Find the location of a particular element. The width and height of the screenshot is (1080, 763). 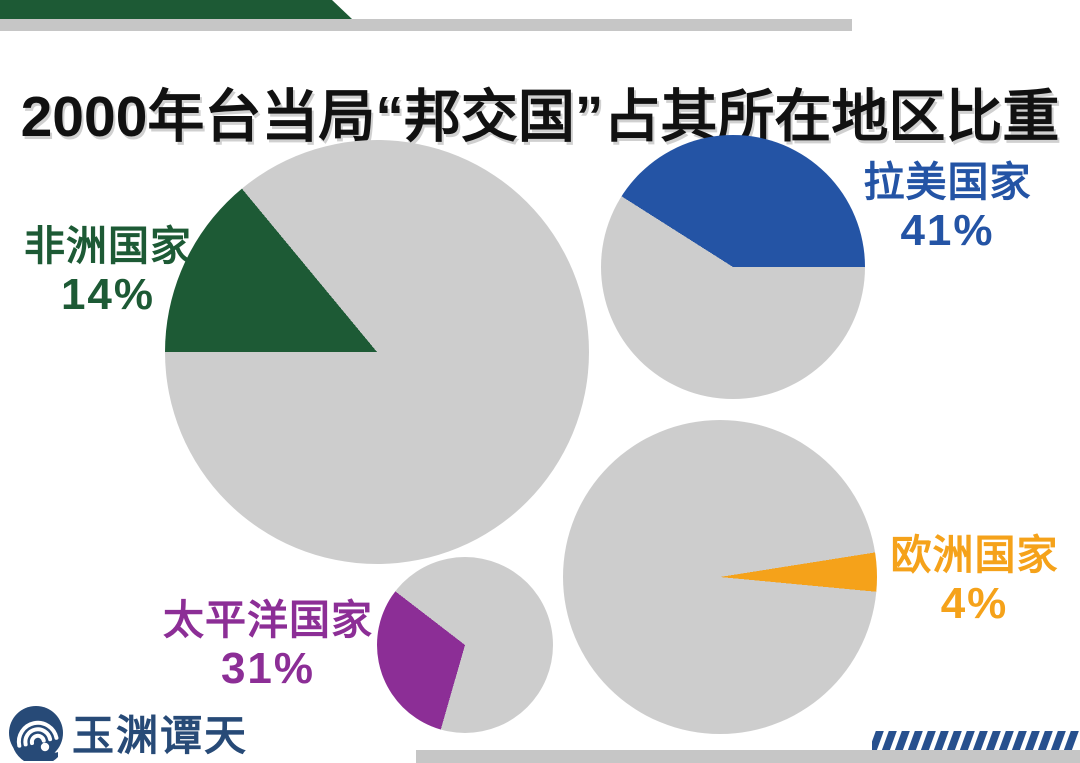

pacific-label-value: 31% is located at coordinates (268, 668).